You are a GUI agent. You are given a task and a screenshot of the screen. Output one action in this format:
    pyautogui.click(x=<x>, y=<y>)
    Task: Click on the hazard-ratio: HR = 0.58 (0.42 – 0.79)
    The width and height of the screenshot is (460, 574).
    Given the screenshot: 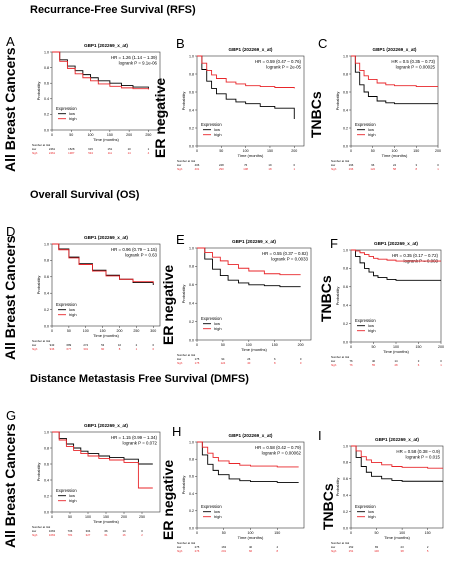 What is the action you would take?
    pyautogui.click(x=278, y=447)
    